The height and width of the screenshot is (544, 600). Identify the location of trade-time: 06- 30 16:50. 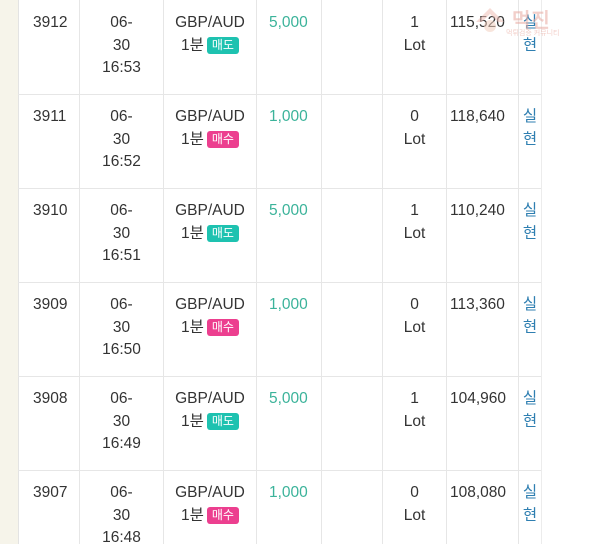
(122, 329).